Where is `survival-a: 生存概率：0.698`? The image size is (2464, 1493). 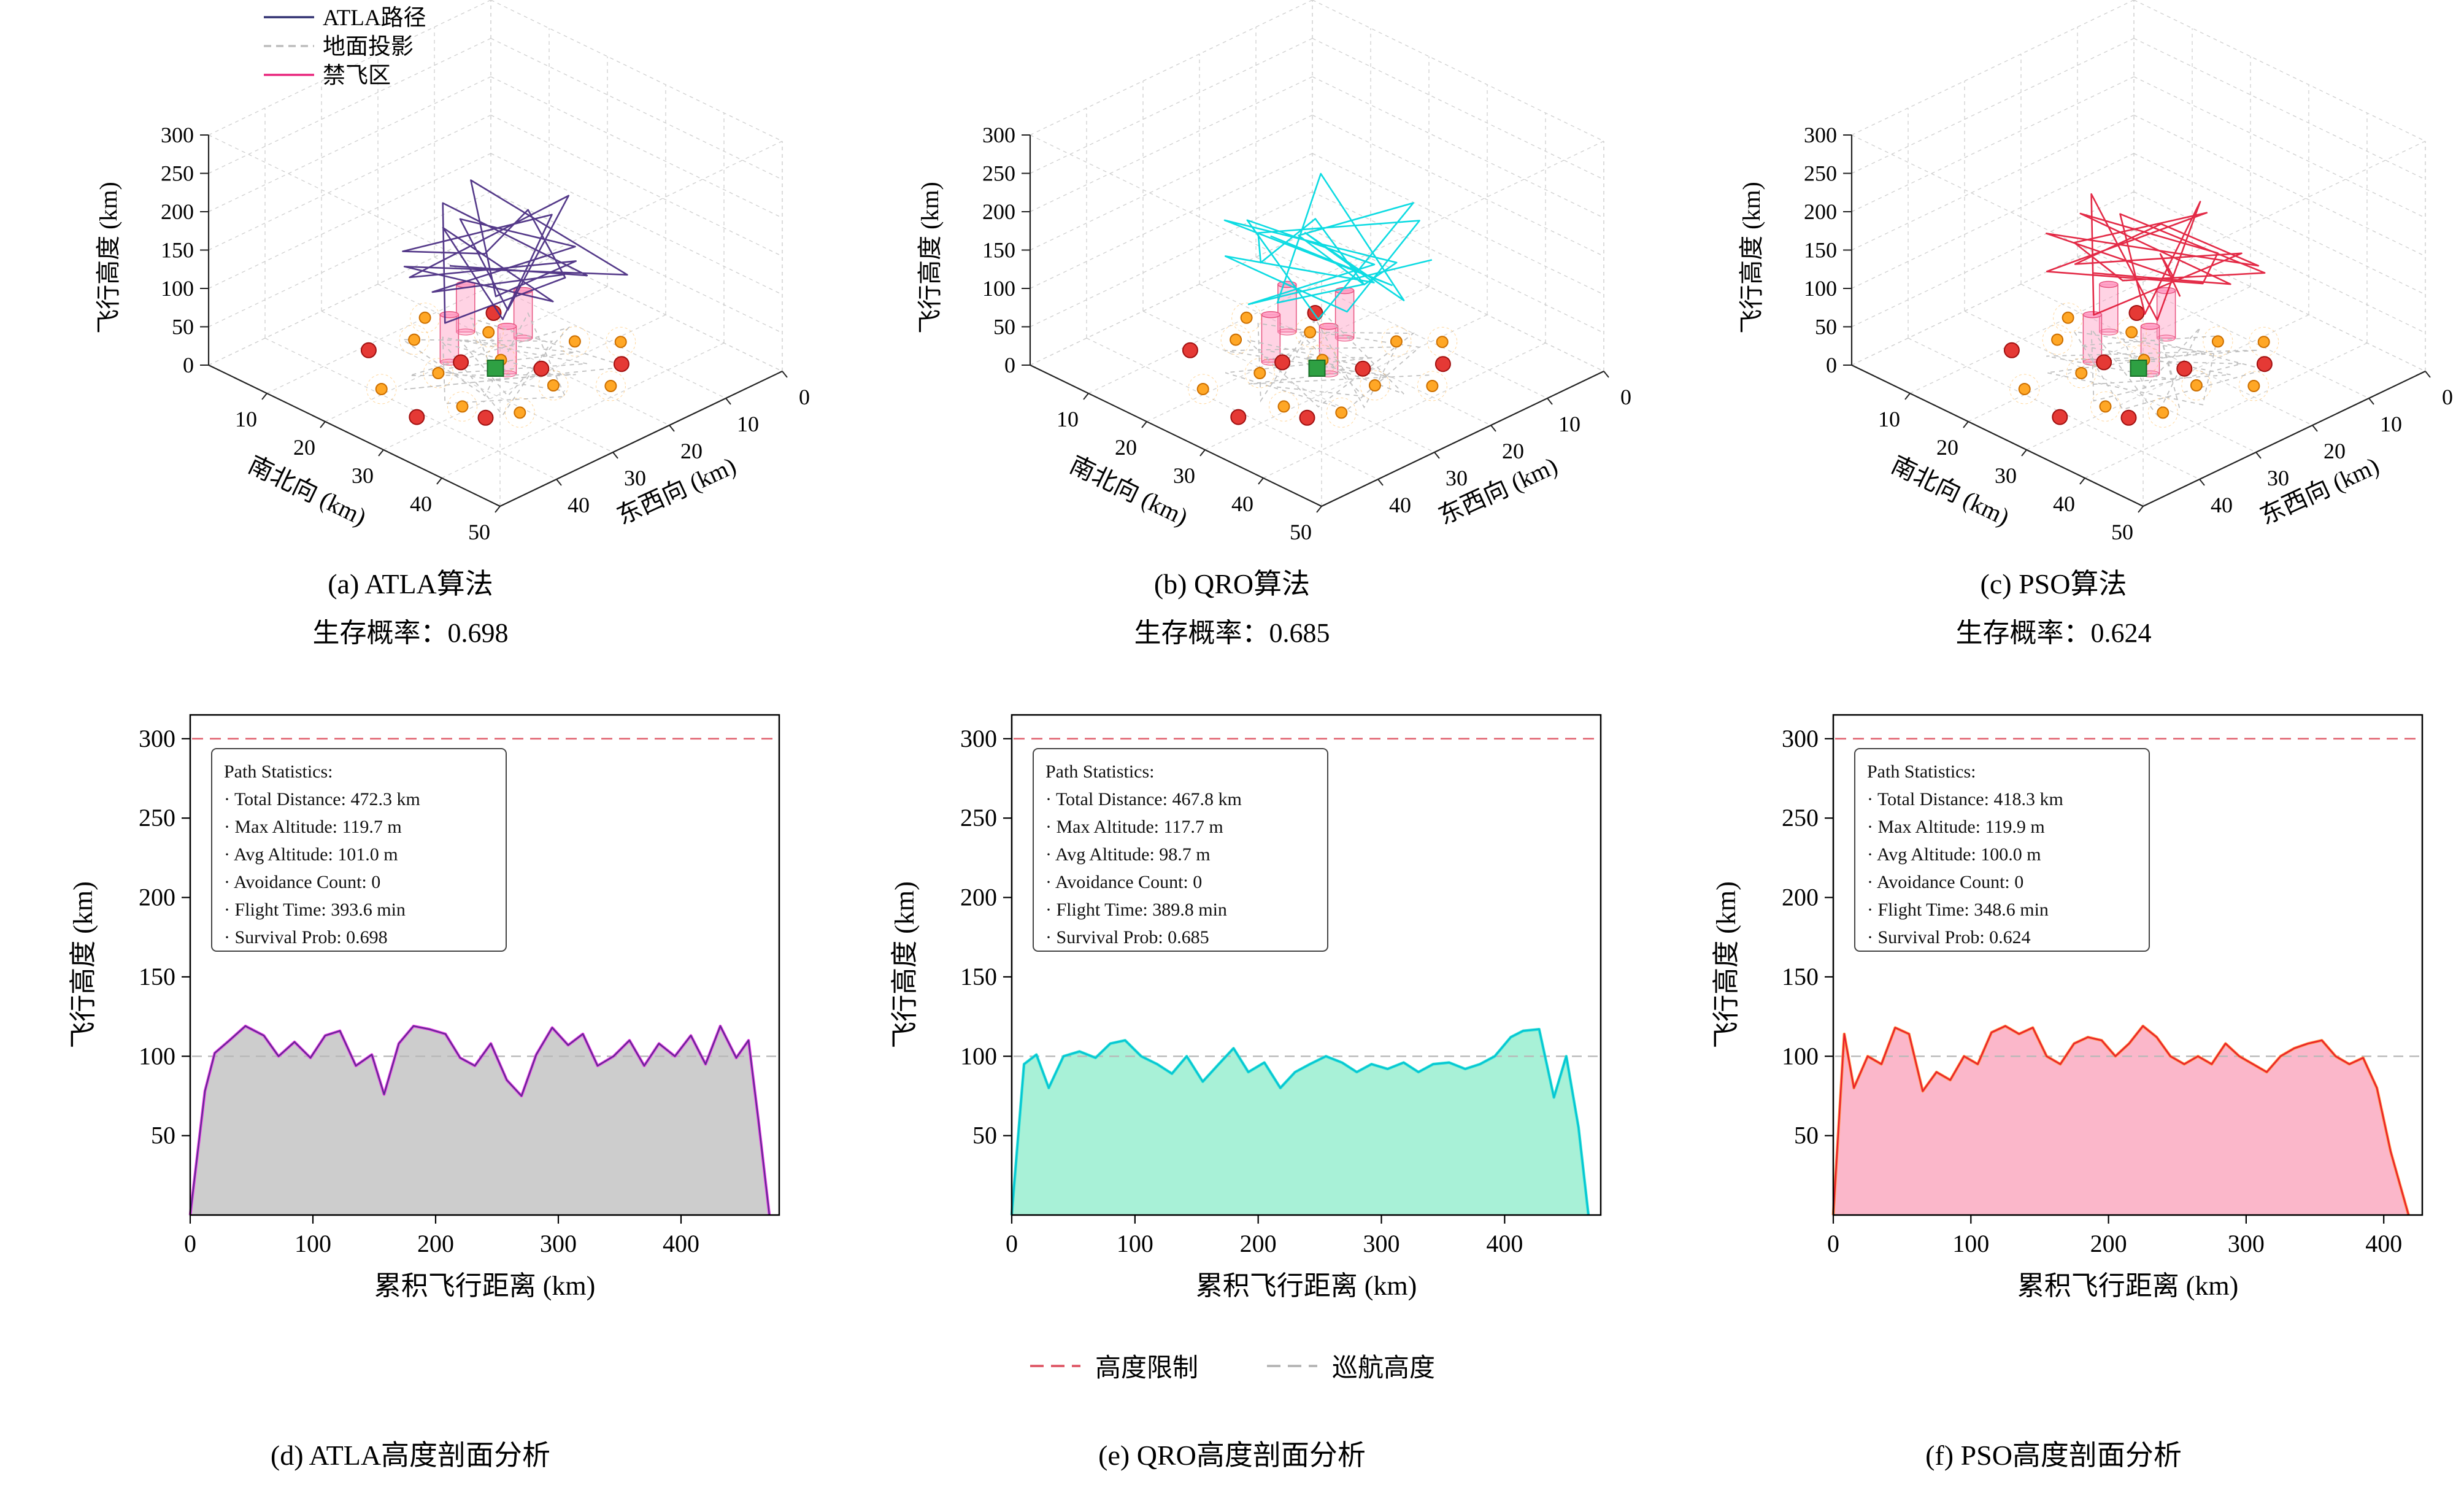 survival-a: 生存概率：0.698 is located at coordinates (411, 633).